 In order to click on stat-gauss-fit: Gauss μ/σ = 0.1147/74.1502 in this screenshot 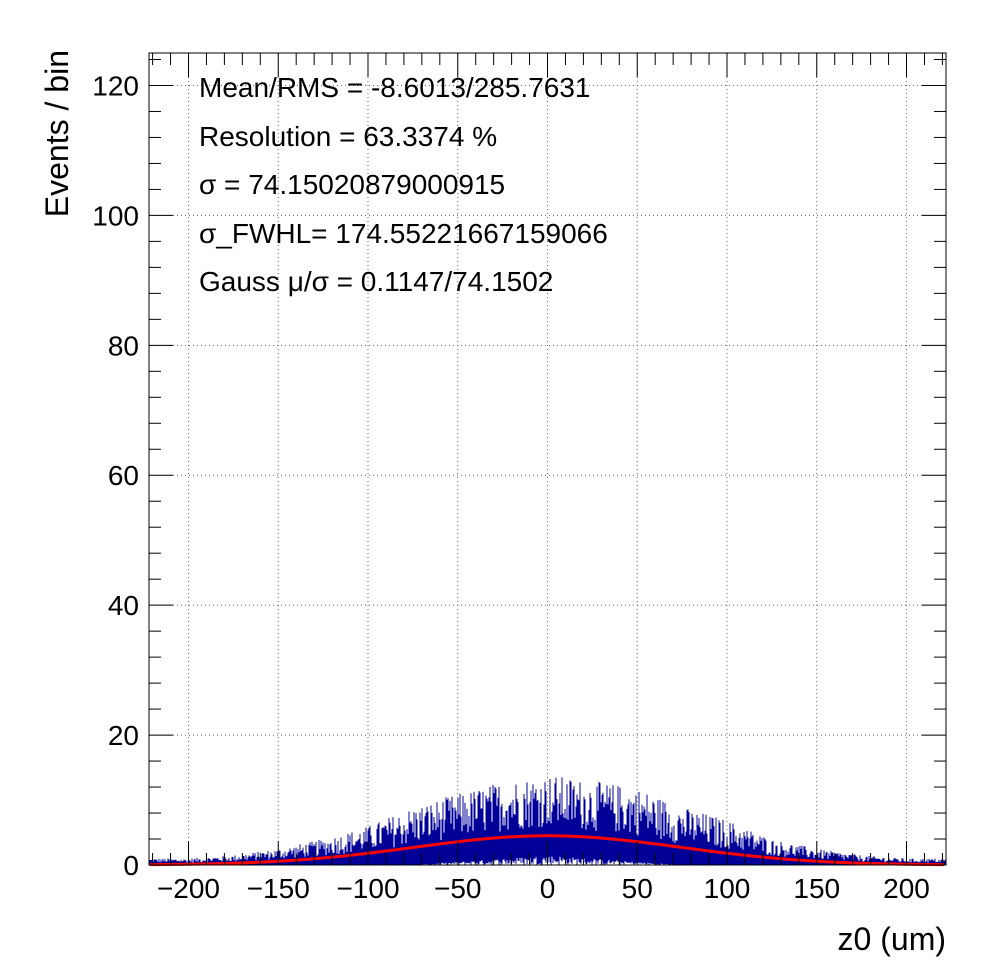, I will do `click(376, 281)`.